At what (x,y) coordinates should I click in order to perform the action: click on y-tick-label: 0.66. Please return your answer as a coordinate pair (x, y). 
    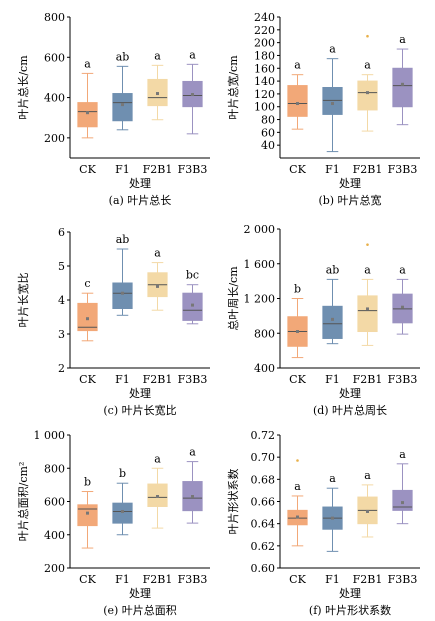
    Looking at the image, I should click on (263, 502).